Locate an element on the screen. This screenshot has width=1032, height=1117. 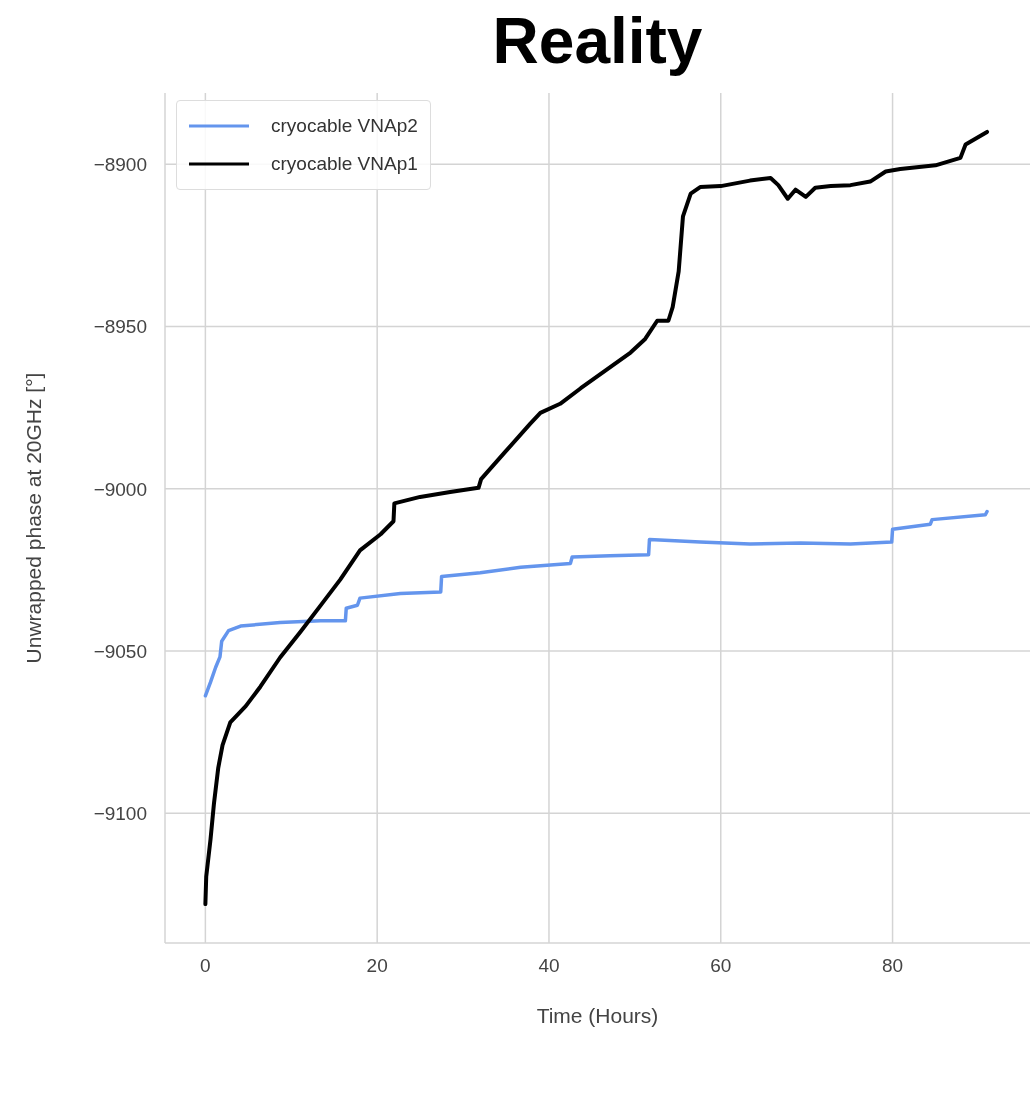
x-tick-label: 0 is located at coordinates (205, 966).